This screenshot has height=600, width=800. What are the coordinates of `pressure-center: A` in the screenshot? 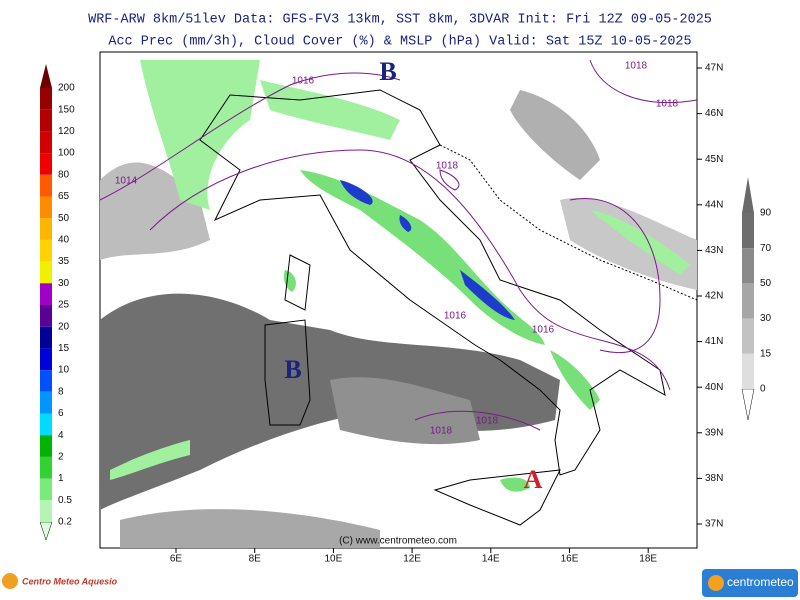 It's located at (533, 479).